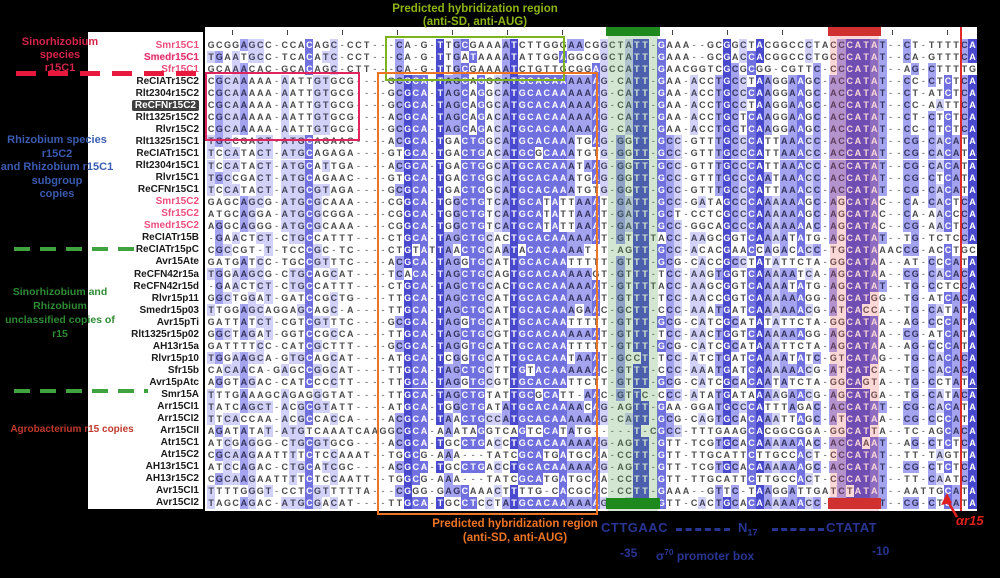  I want to click on tss-label: αr15, so click(970, 520).